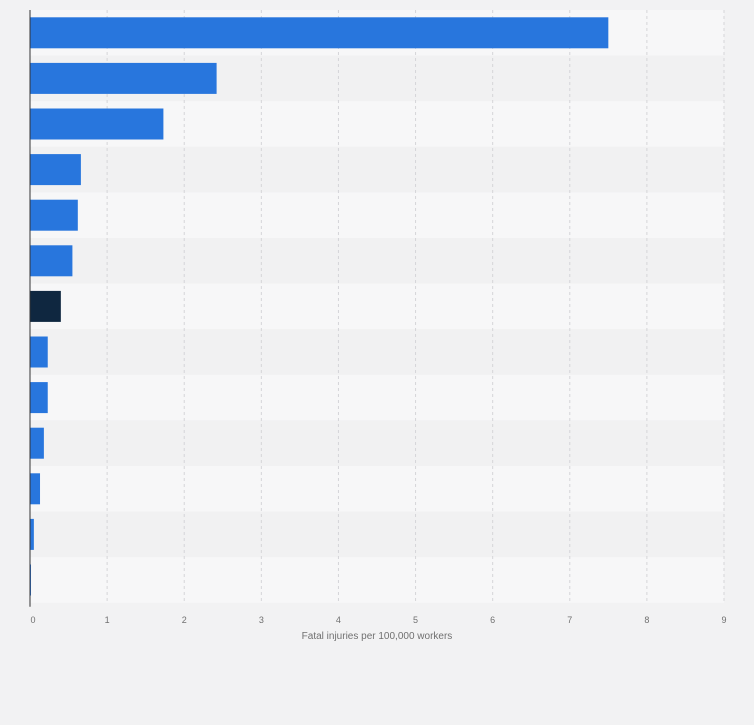 The image size is (754, 725). Describe the element at coordinates (378, 620) in the screenshot. I see `x-tick-labels: 0 1 2 3 4 5 6 7 8 9` at that location.